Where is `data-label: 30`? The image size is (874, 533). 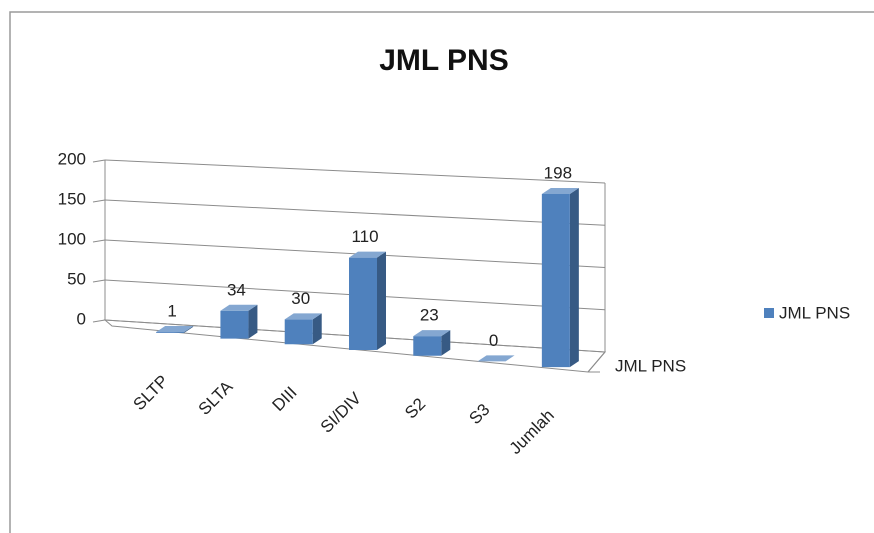
data-label: 30 is located at coordinates (300, 298).